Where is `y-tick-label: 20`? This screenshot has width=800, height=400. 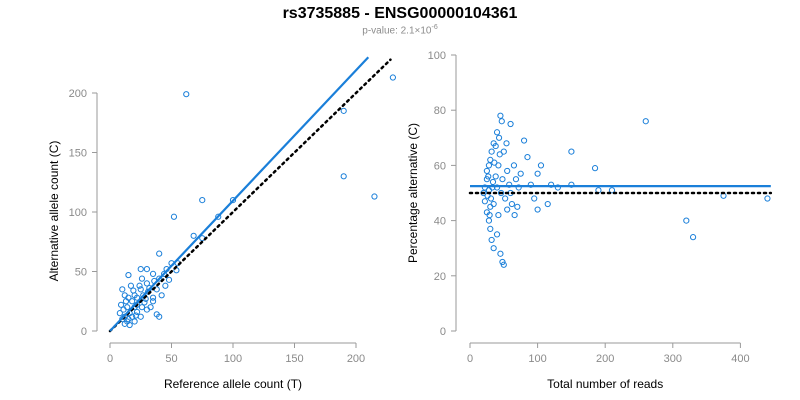 y-tick-label: 20 is located at coordinates (440, 277).